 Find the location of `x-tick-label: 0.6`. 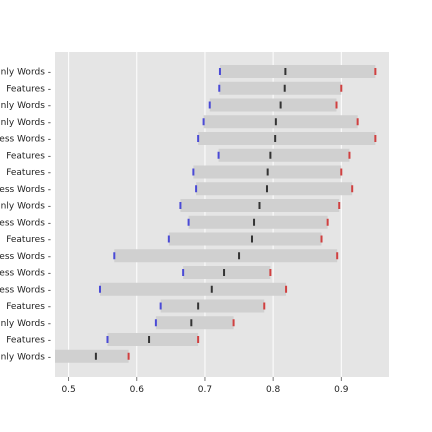

x-tick-label: 0.6 is located at coordinates (137, 390).